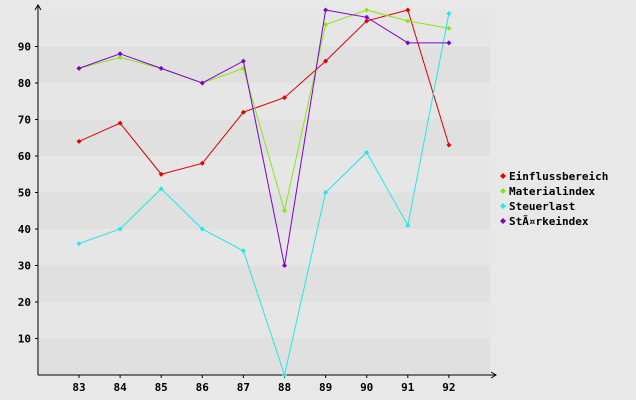 The image size is (636, 400). I want to click on y-tick-label: 70, so click(24, 120).